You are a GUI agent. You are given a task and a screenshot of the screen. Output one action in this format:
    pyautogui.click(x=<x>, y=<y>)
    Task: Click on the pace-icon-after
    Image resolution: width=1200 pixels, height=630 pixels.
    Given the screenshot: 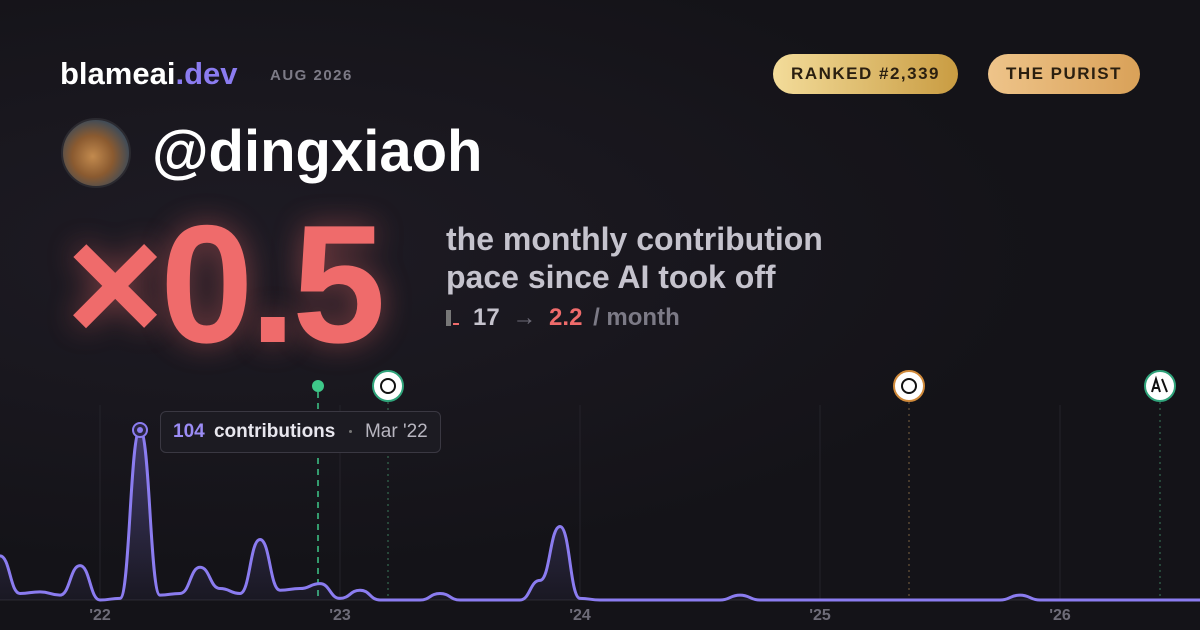 What is the action you would take?
    pyautogui.click(x=456, y=324)
    